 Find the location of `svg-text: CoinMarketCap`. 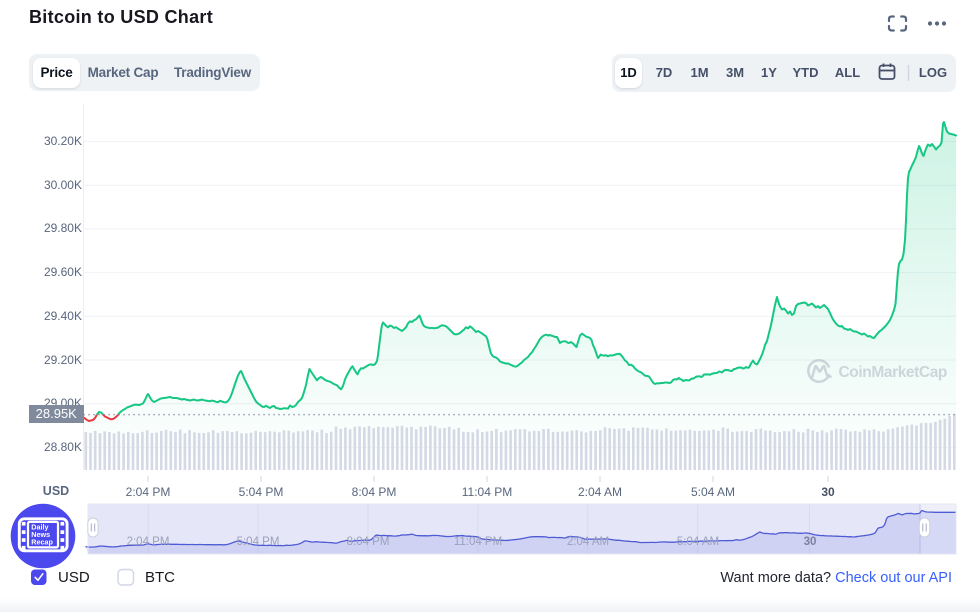

svg-text: CoinMarketCap is located at coordinates (893, 372).